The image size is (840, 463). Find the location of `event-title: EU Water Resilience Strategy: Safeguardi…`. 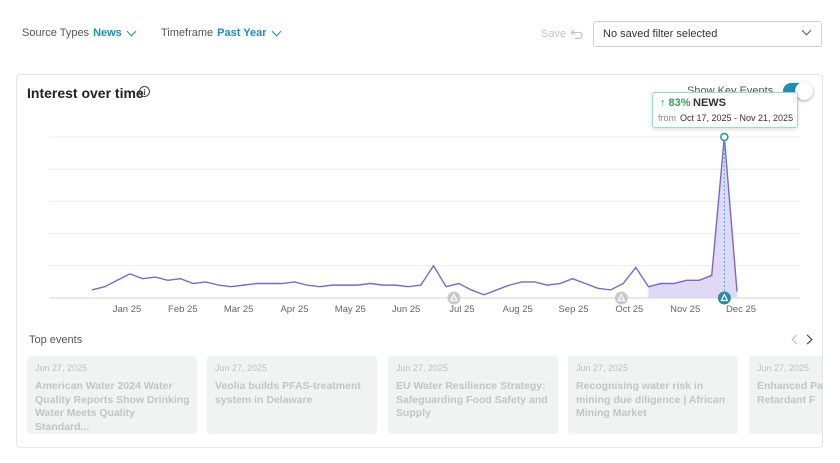

event-title: EU Water Resilience Strategy: Safeguardi… is located at coordinates (472, 399).